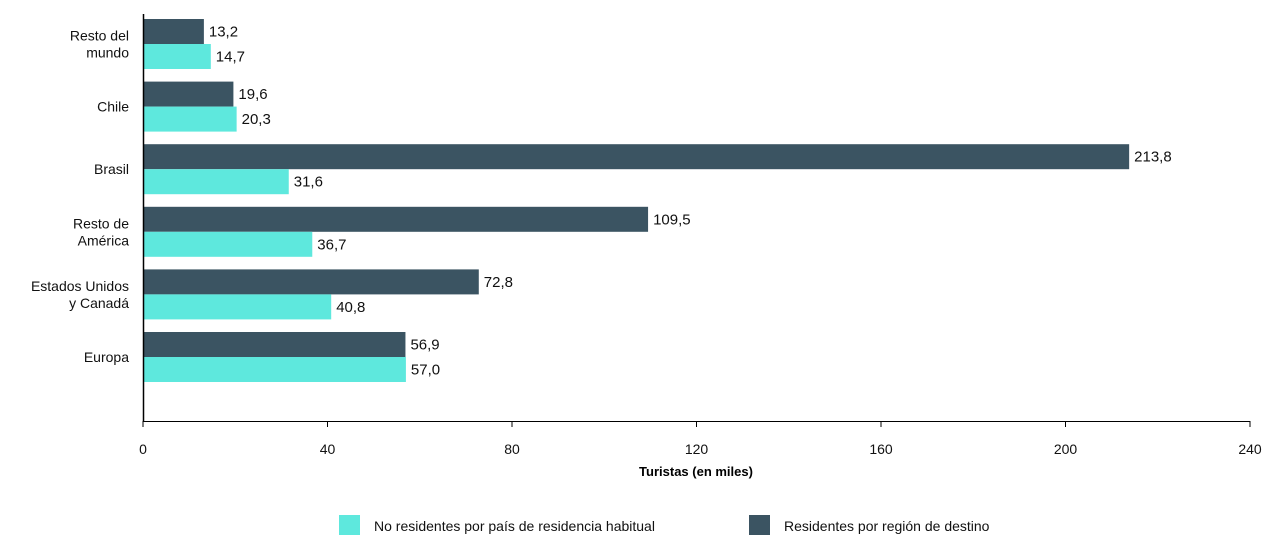 The image size is (1264, 535). What do you see at coordinates (223, 32) in the screenshot?
I see `bar-value-label: 13,2` at bounding box center [223, 32].